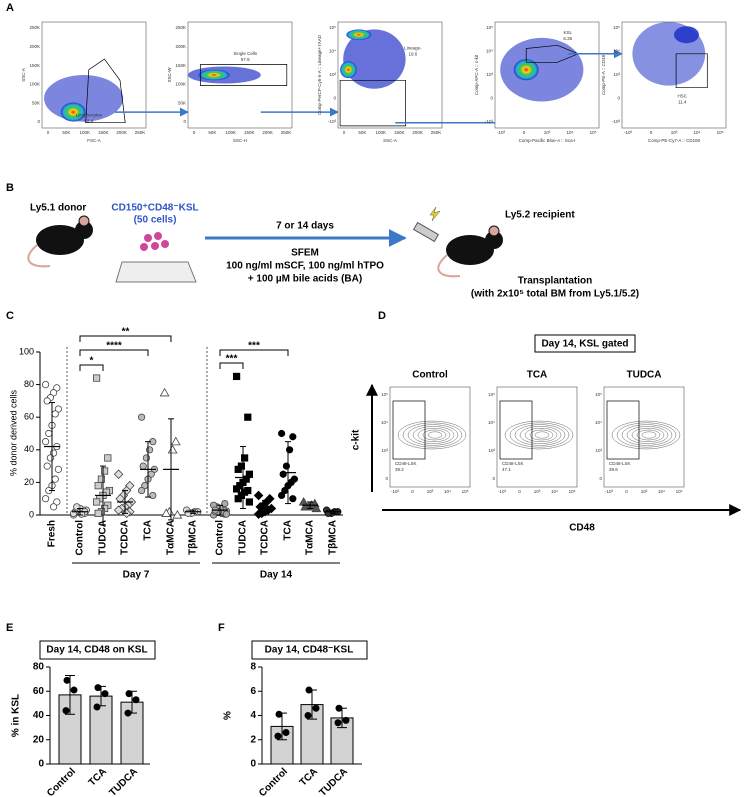 The image size is (745, 797). I want to click on x-tick-label: 10⁵, so click(572, 491).